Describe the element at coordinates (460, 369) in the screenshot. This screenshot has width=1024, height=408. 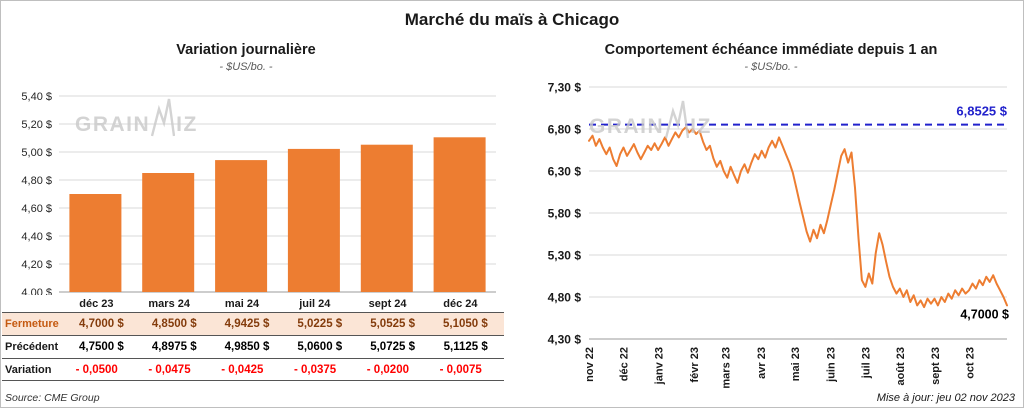
I see `table-cell: - 0,0075` at that location.